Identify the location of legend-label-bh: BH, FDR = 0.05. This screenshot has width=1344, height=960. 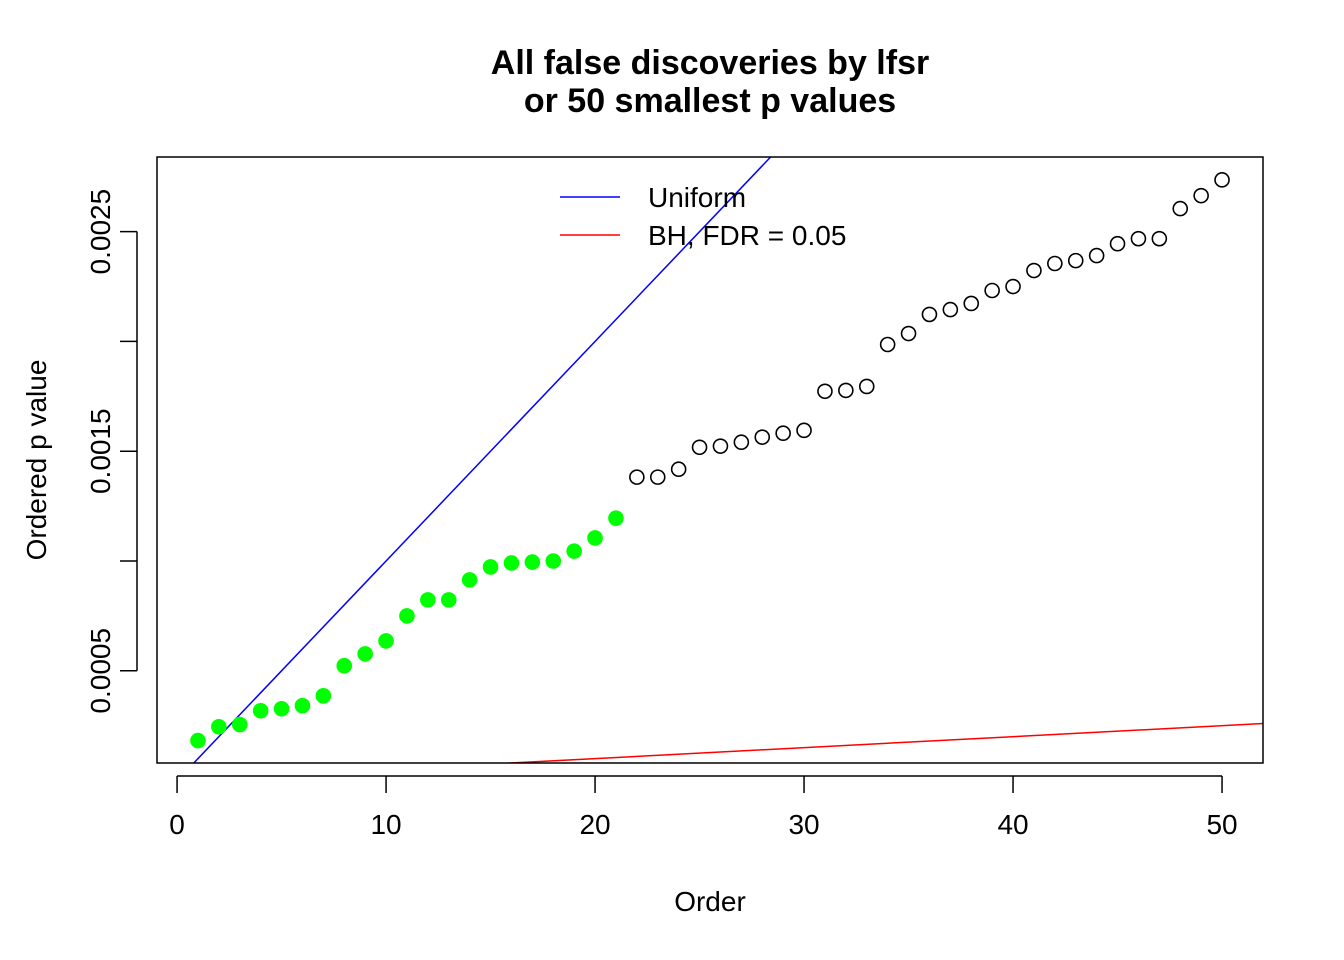
(747, 235).